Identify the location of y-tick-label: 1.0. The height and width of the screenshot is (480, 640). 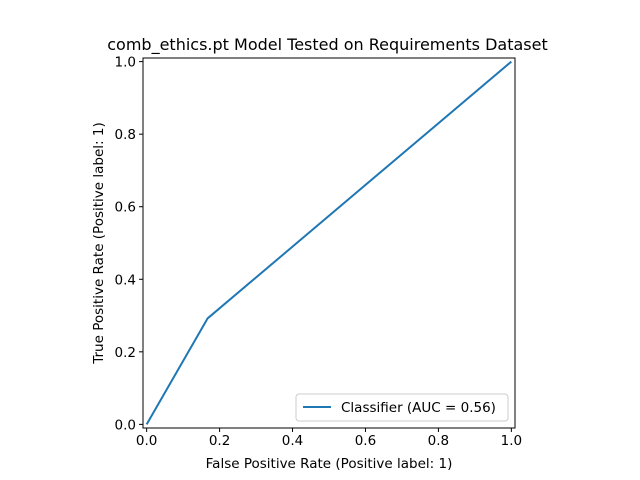
(125, 63).